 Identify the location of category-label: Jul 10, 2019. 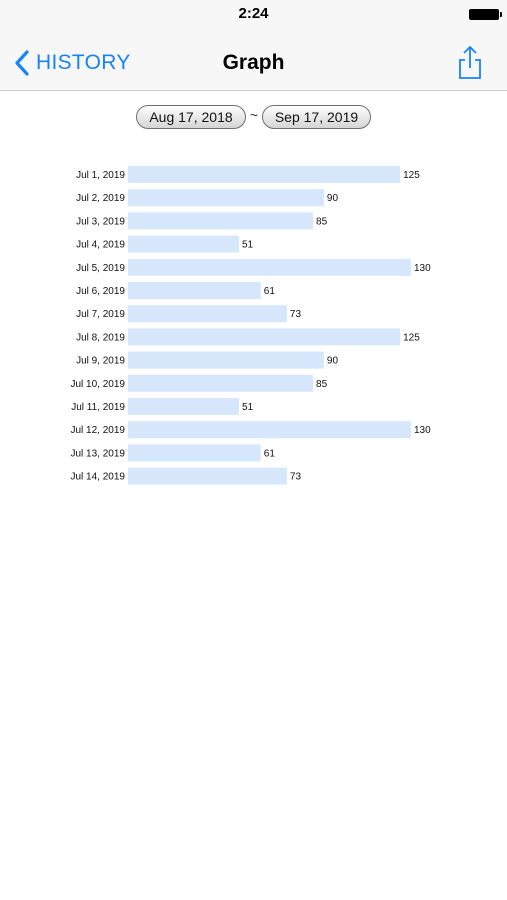
(98, 384).